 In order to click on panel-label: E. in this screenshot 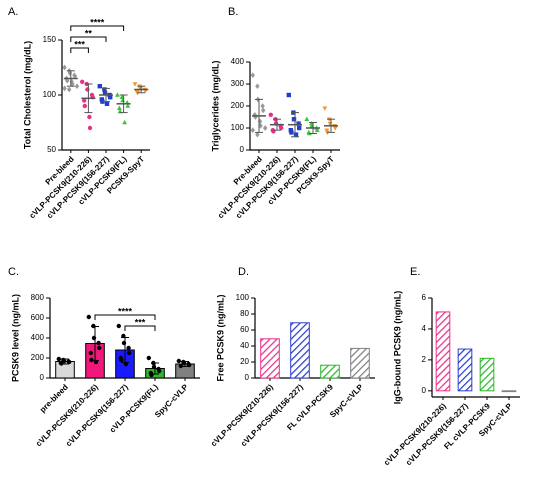, I will do `click(415, 272)`.